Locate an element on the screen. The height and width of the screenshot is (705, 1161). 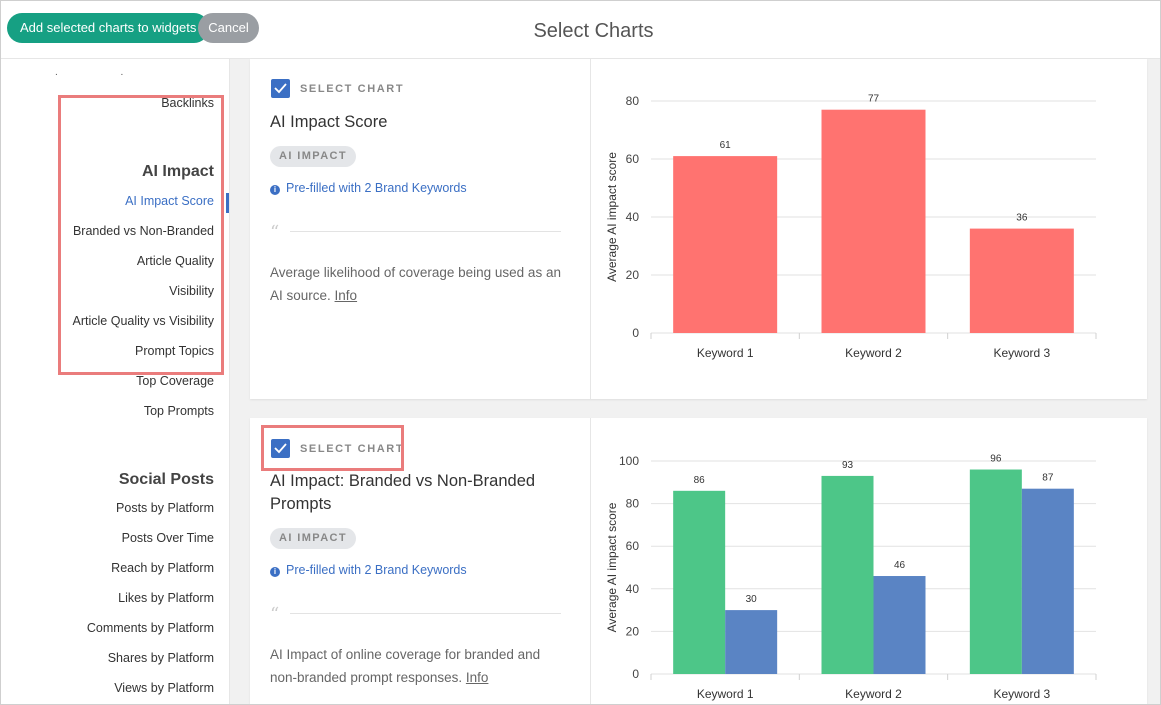
sidebar-item-posts-by-platform: Posts by Platform is located at coordinates (165, 508).